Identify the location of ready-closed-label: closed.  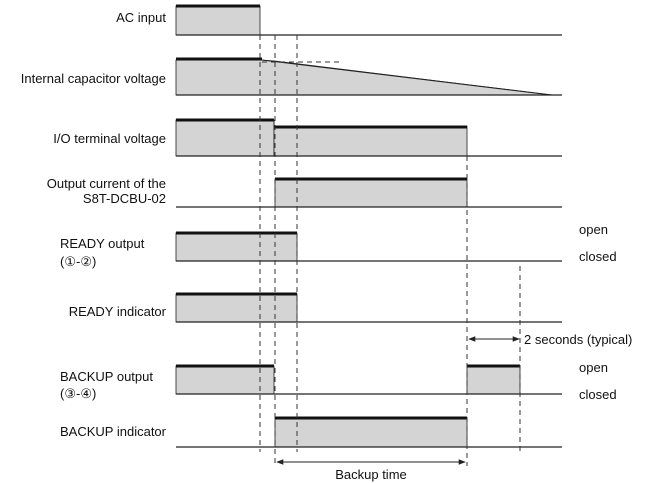
(598, 256).